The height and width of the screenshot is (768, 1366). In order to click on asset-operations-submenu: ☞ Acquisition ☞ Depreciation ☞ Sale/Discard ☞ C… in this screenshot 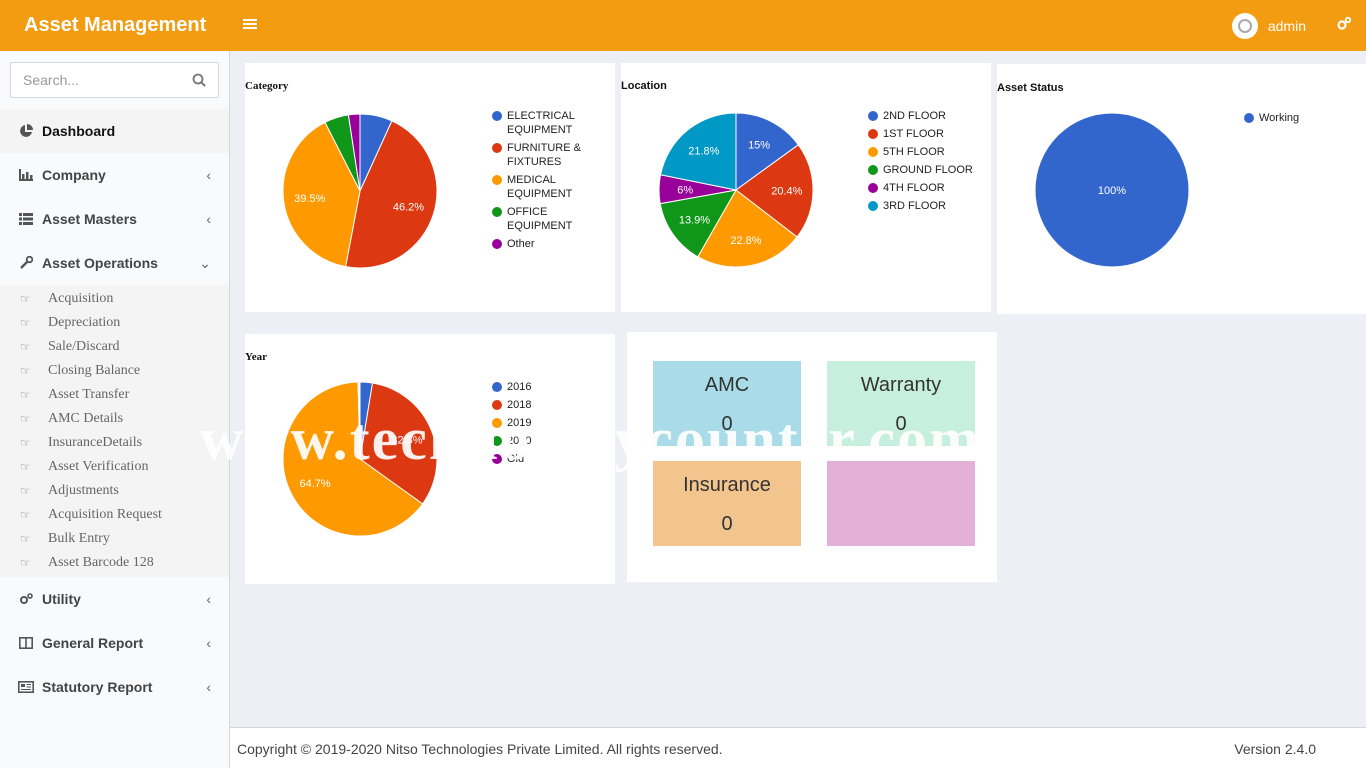, I will do `click(114, 431)`.